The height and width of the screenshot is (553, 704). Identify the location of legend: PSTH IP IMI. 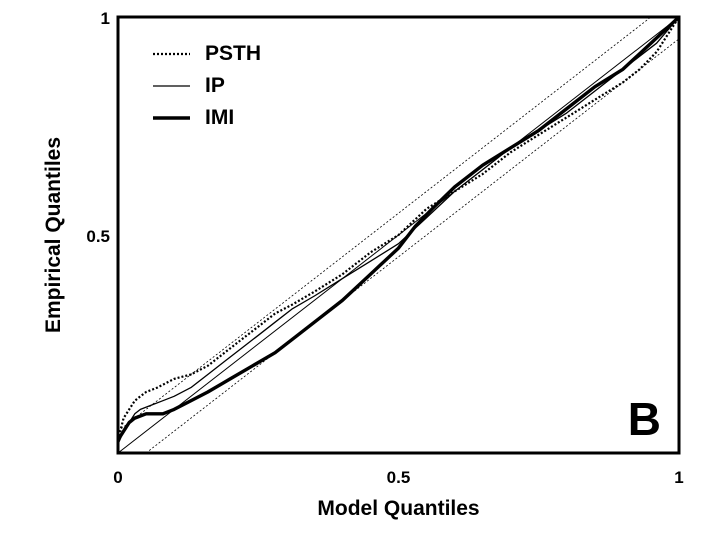
(207, 85).